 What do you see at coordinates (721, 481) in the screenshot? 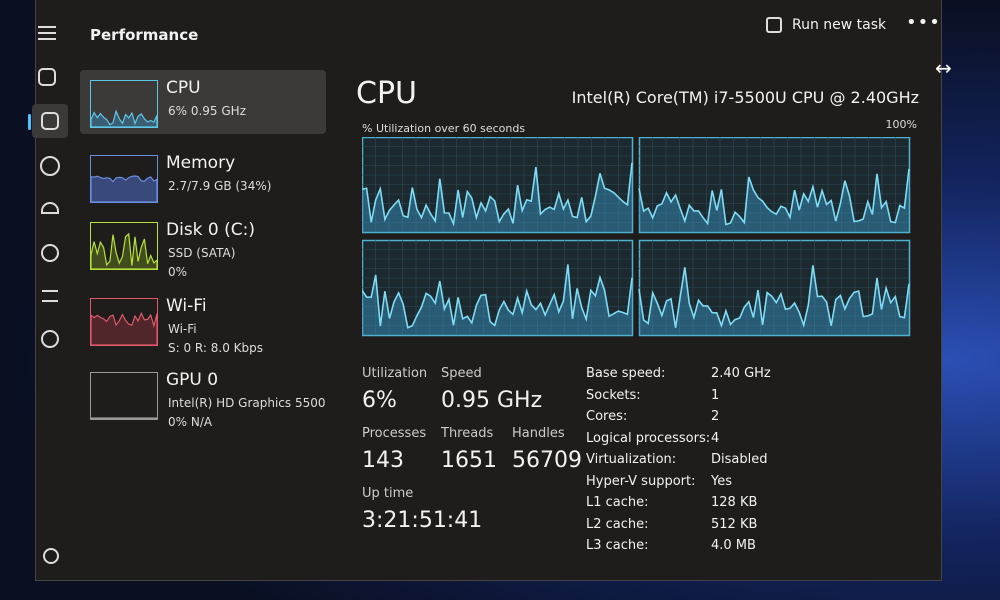
I see `detail-value: Yes` at bounding box center [721, 481].